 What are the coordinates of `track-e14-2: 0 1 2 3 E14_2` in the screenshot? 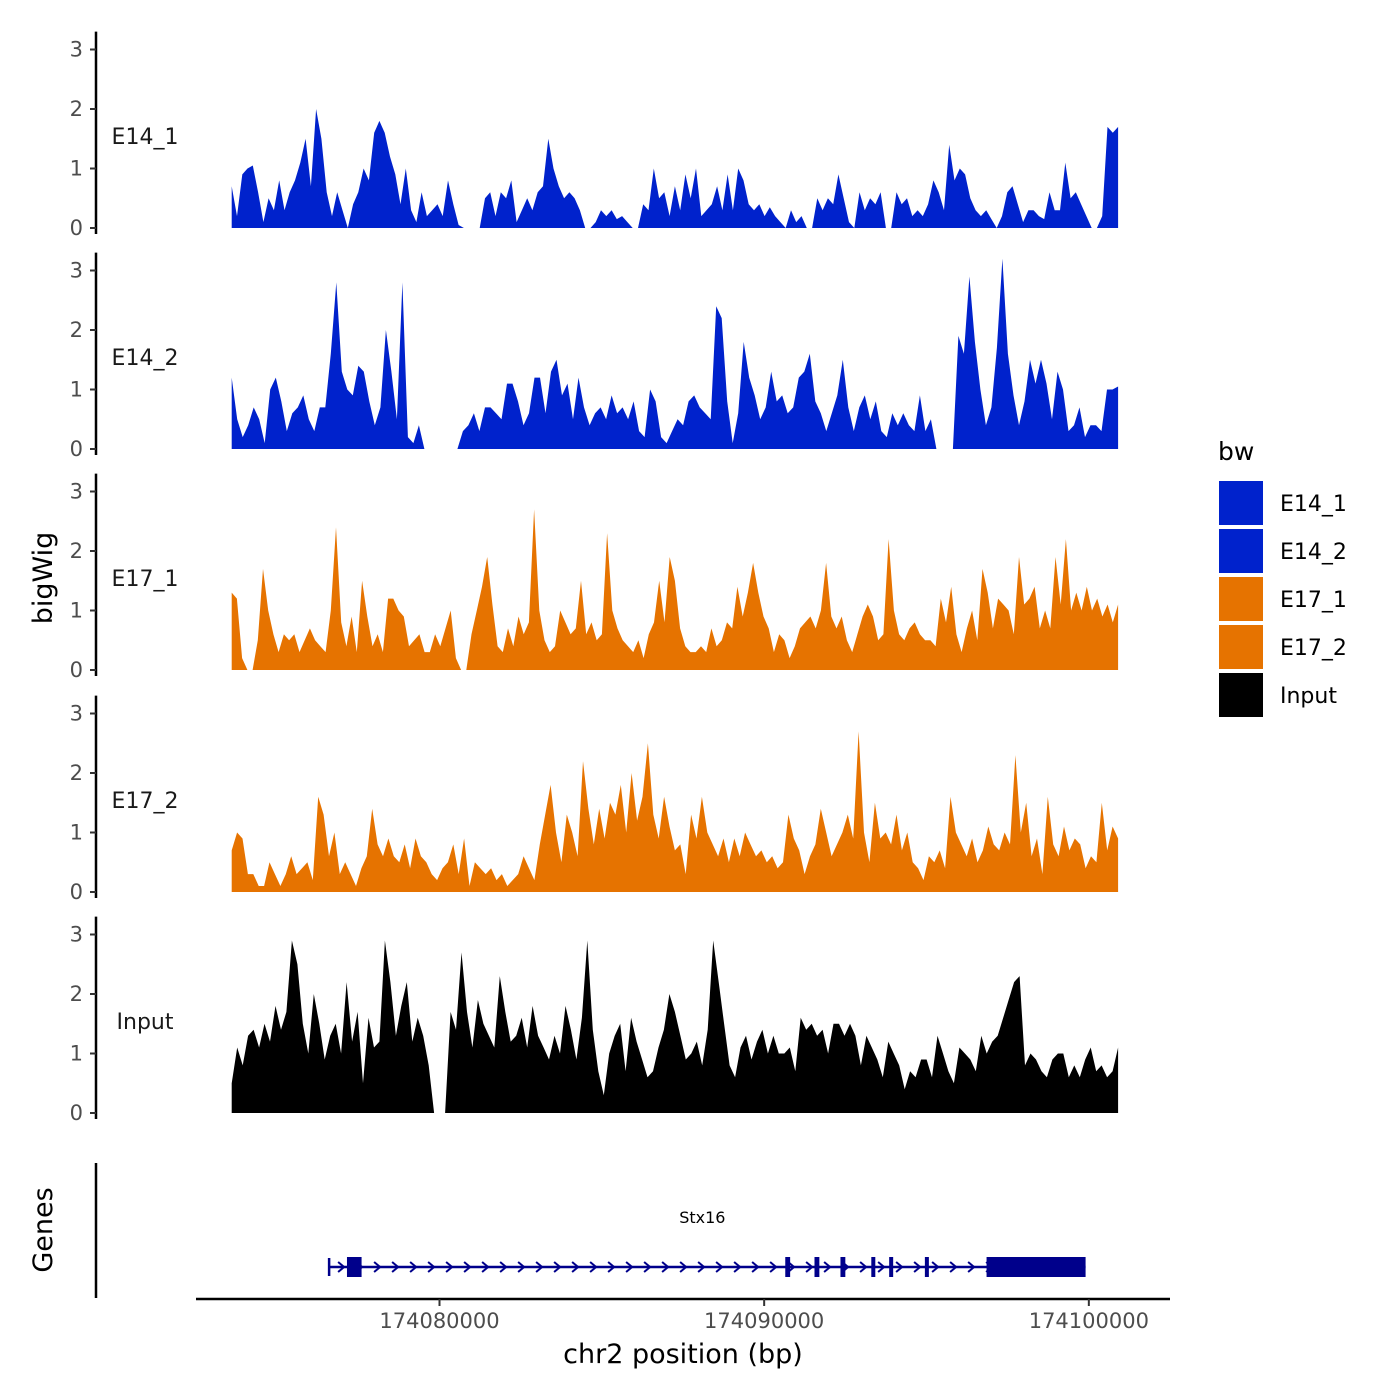 It's located at (594, 356).